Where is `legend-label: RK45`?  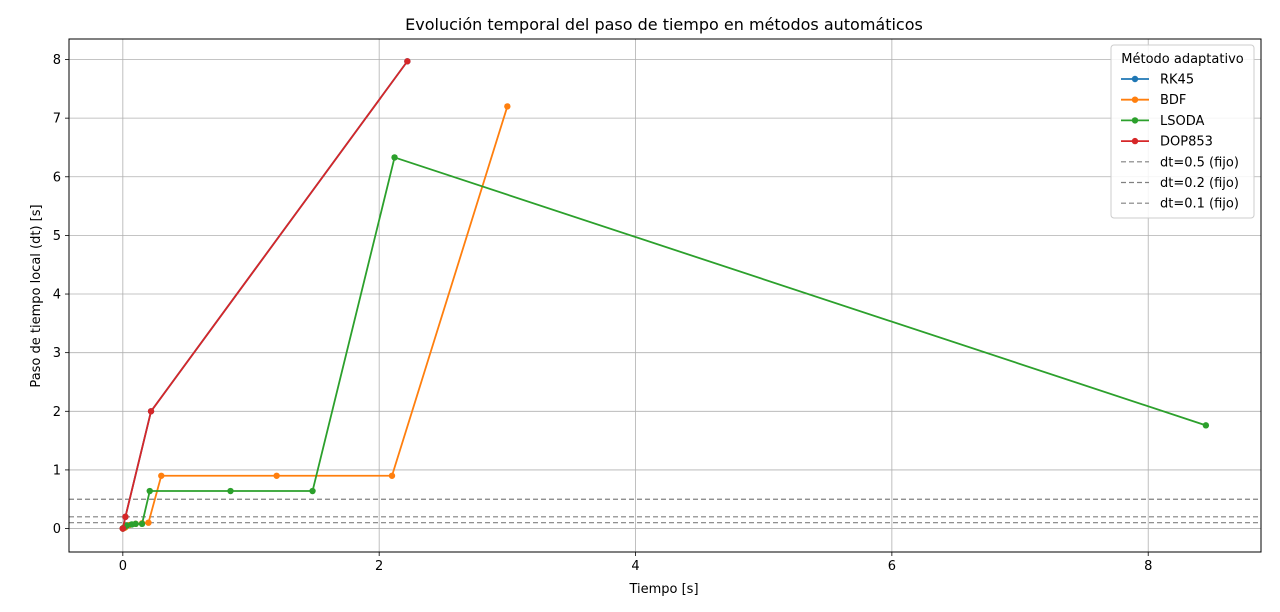 legend-label: RK45 is located at coordinates (1177, 80).